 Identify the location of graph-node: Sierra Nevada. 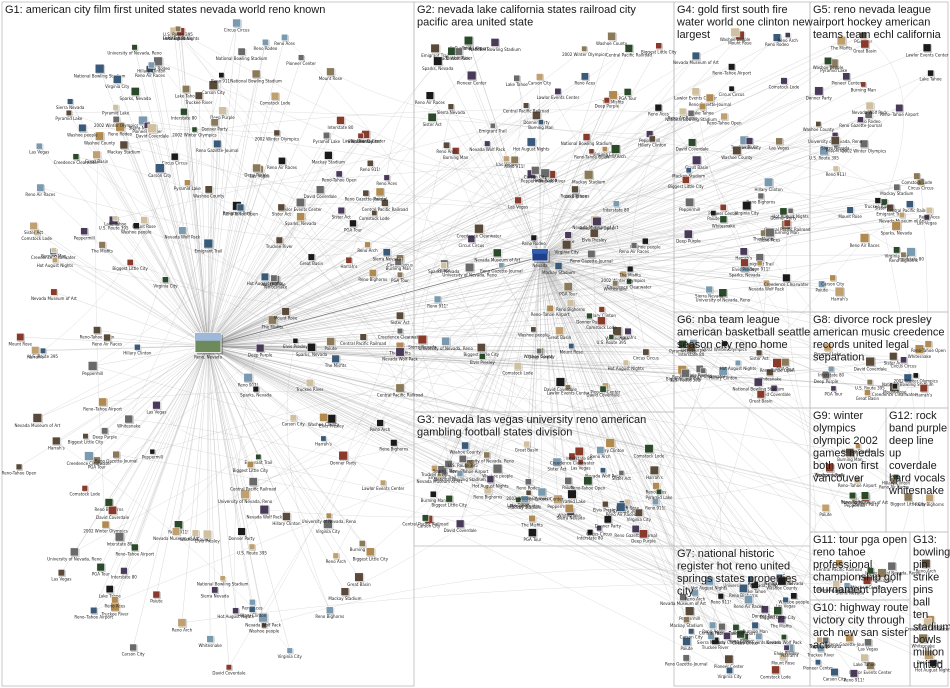
(143, 122).